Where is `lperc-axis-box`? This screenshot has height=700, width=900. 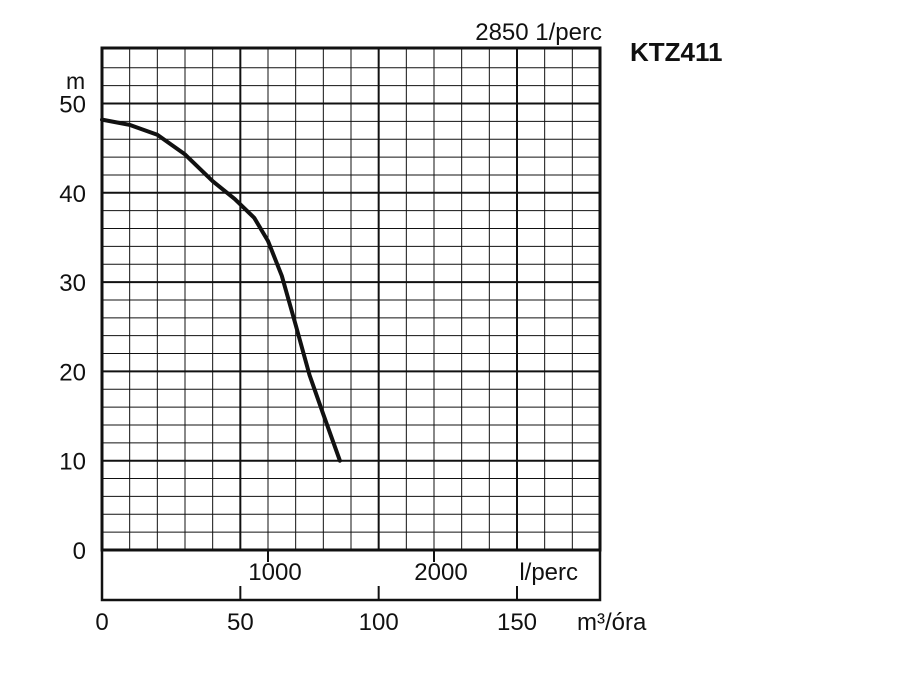
lperc-axis-box is located at coordinates (351, 575).